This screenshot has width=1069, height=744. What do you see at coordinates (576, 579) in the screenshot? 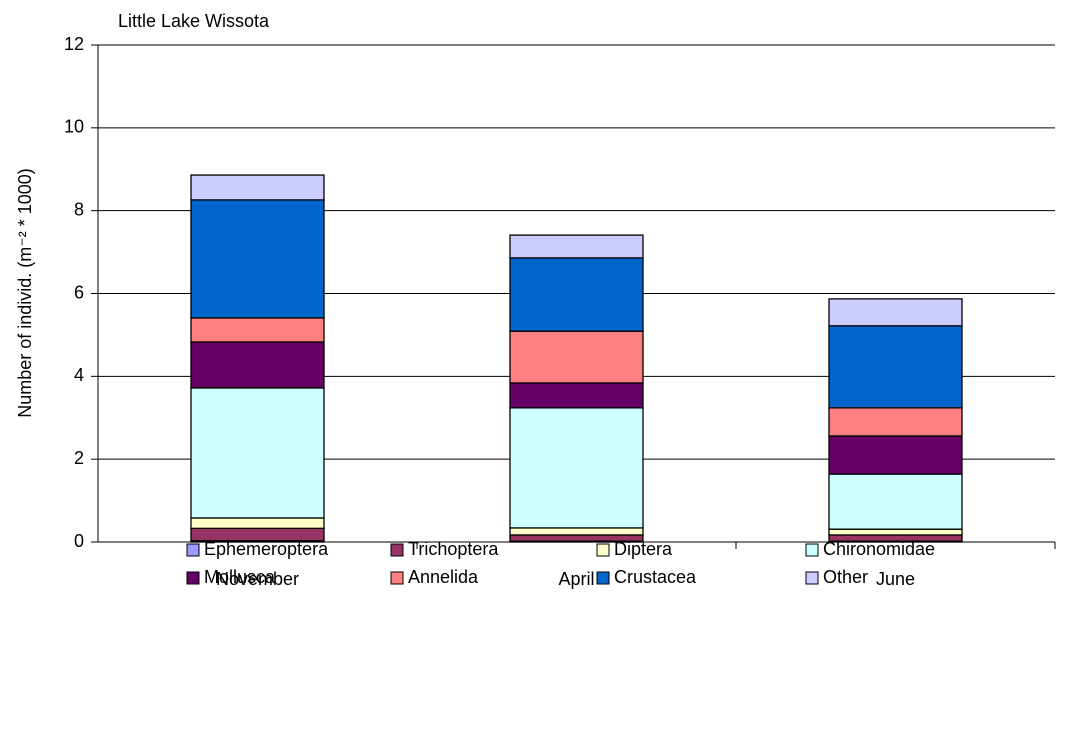
I see `x-tick-label: April` at bounding box center [576, 579].